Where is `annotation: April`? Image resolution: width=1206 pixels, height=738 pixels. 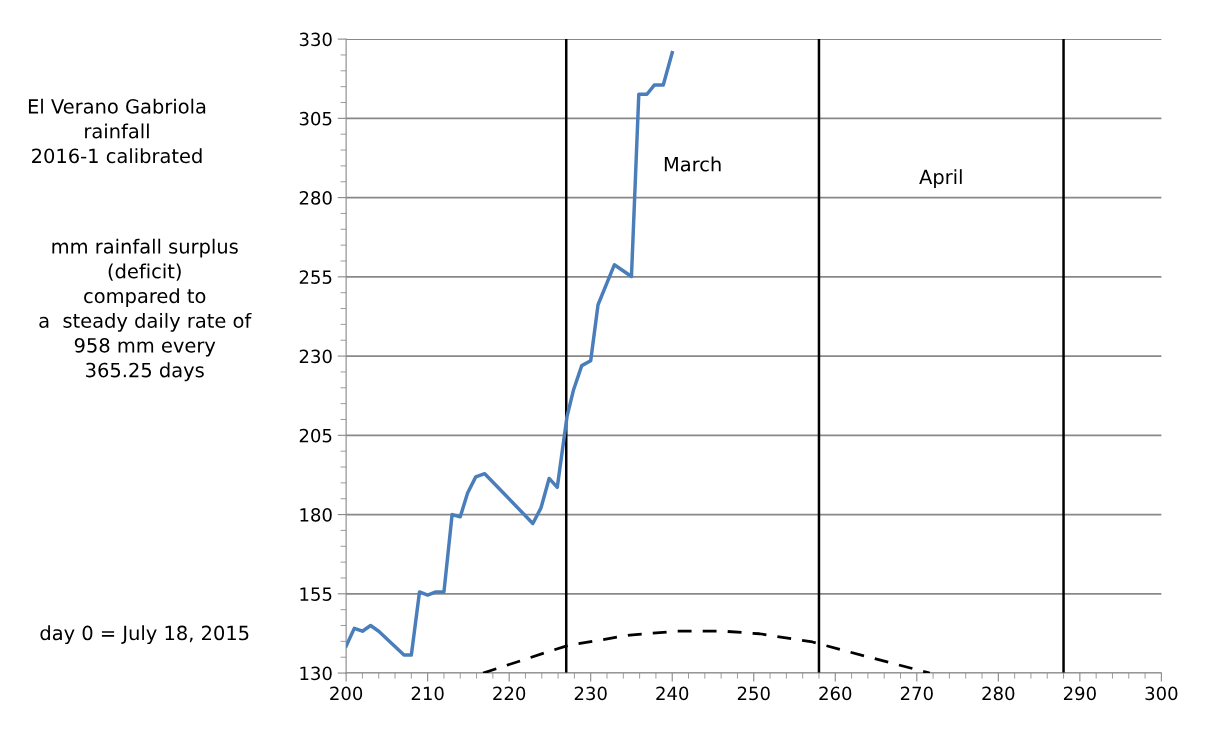
annotation: April is located at coordinates (940, 178).